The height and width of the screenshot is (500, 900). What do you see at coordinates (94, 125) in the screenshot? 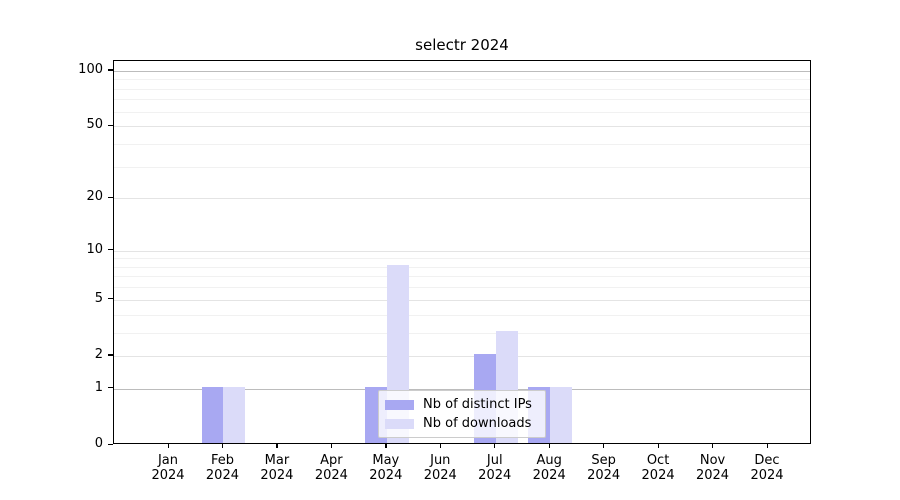
I see `y-tick-label: 50` at bounding box center [94, 125].